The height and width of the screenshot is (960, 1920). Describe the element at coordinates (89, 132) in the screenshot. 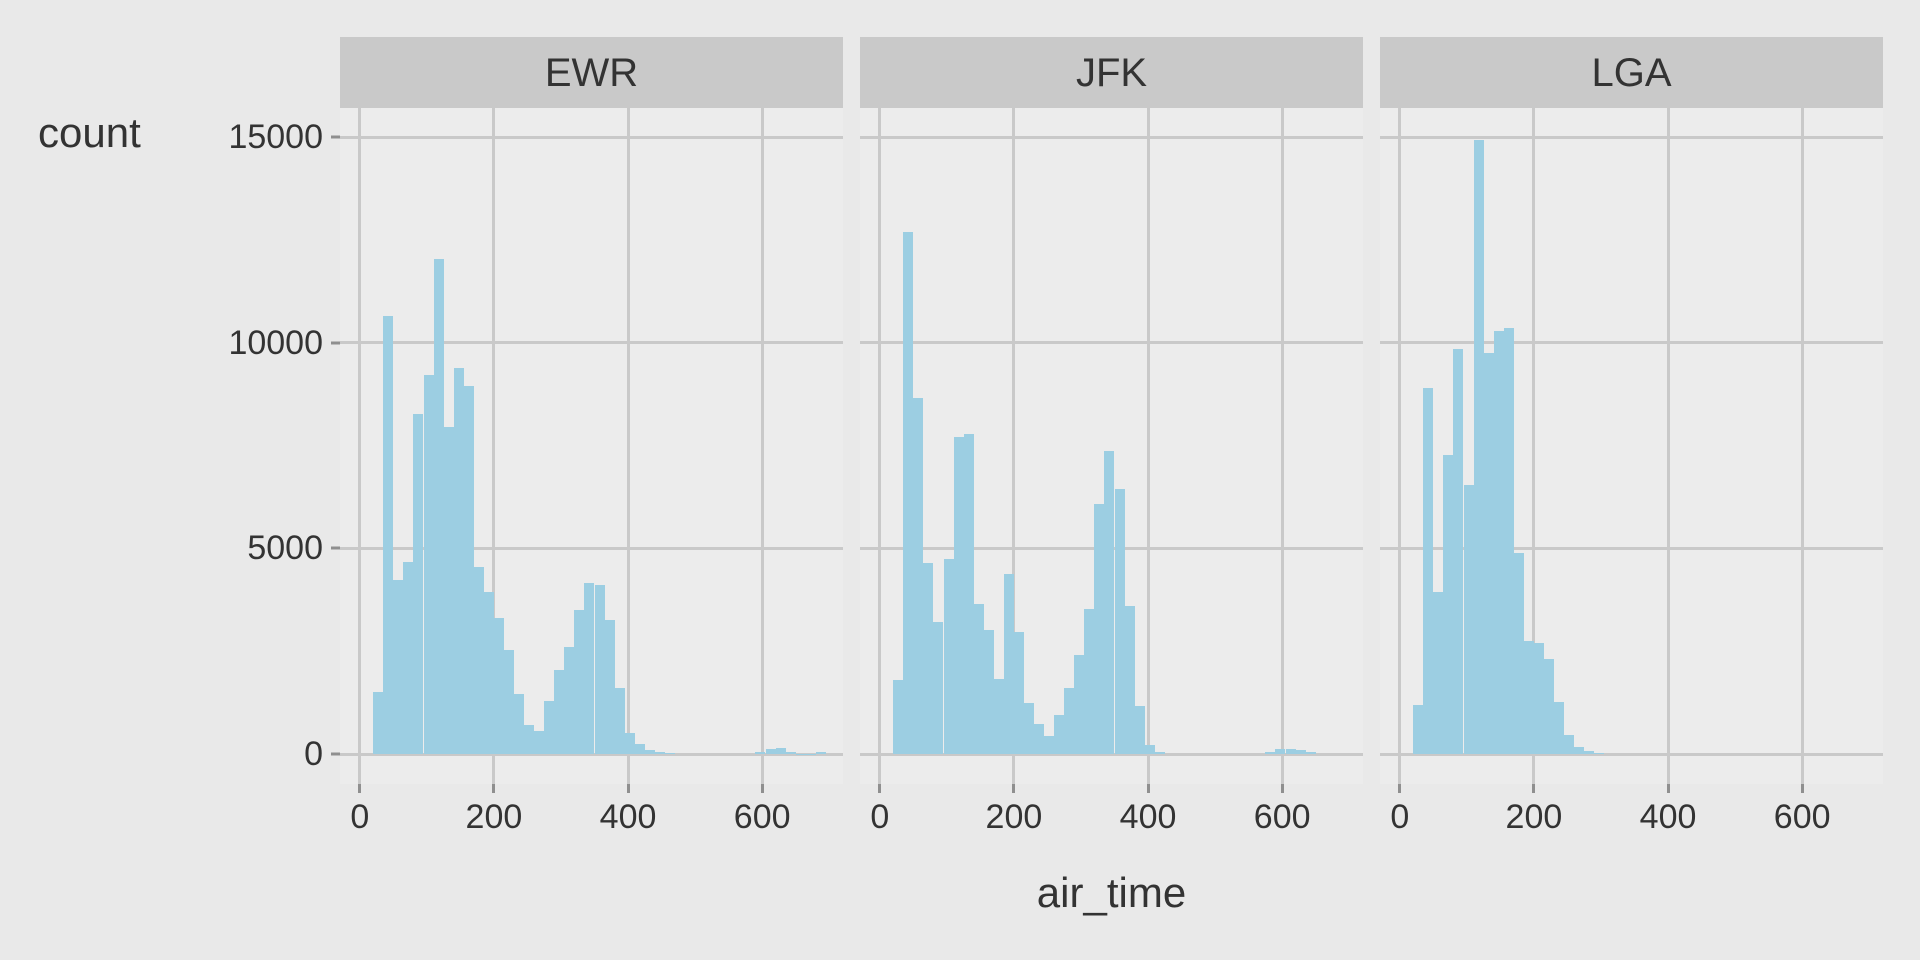

I see `y-axis-title: count` at that location.